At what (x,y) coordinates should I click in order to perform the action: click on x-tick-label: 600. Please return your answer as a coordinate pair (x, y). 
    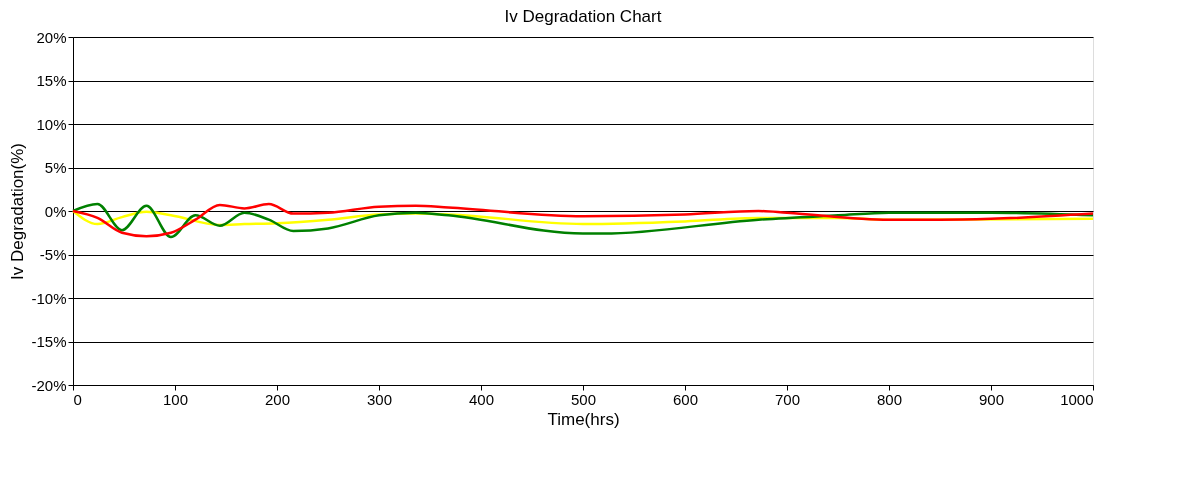
    Looking at the image, I should click on (685, 399).